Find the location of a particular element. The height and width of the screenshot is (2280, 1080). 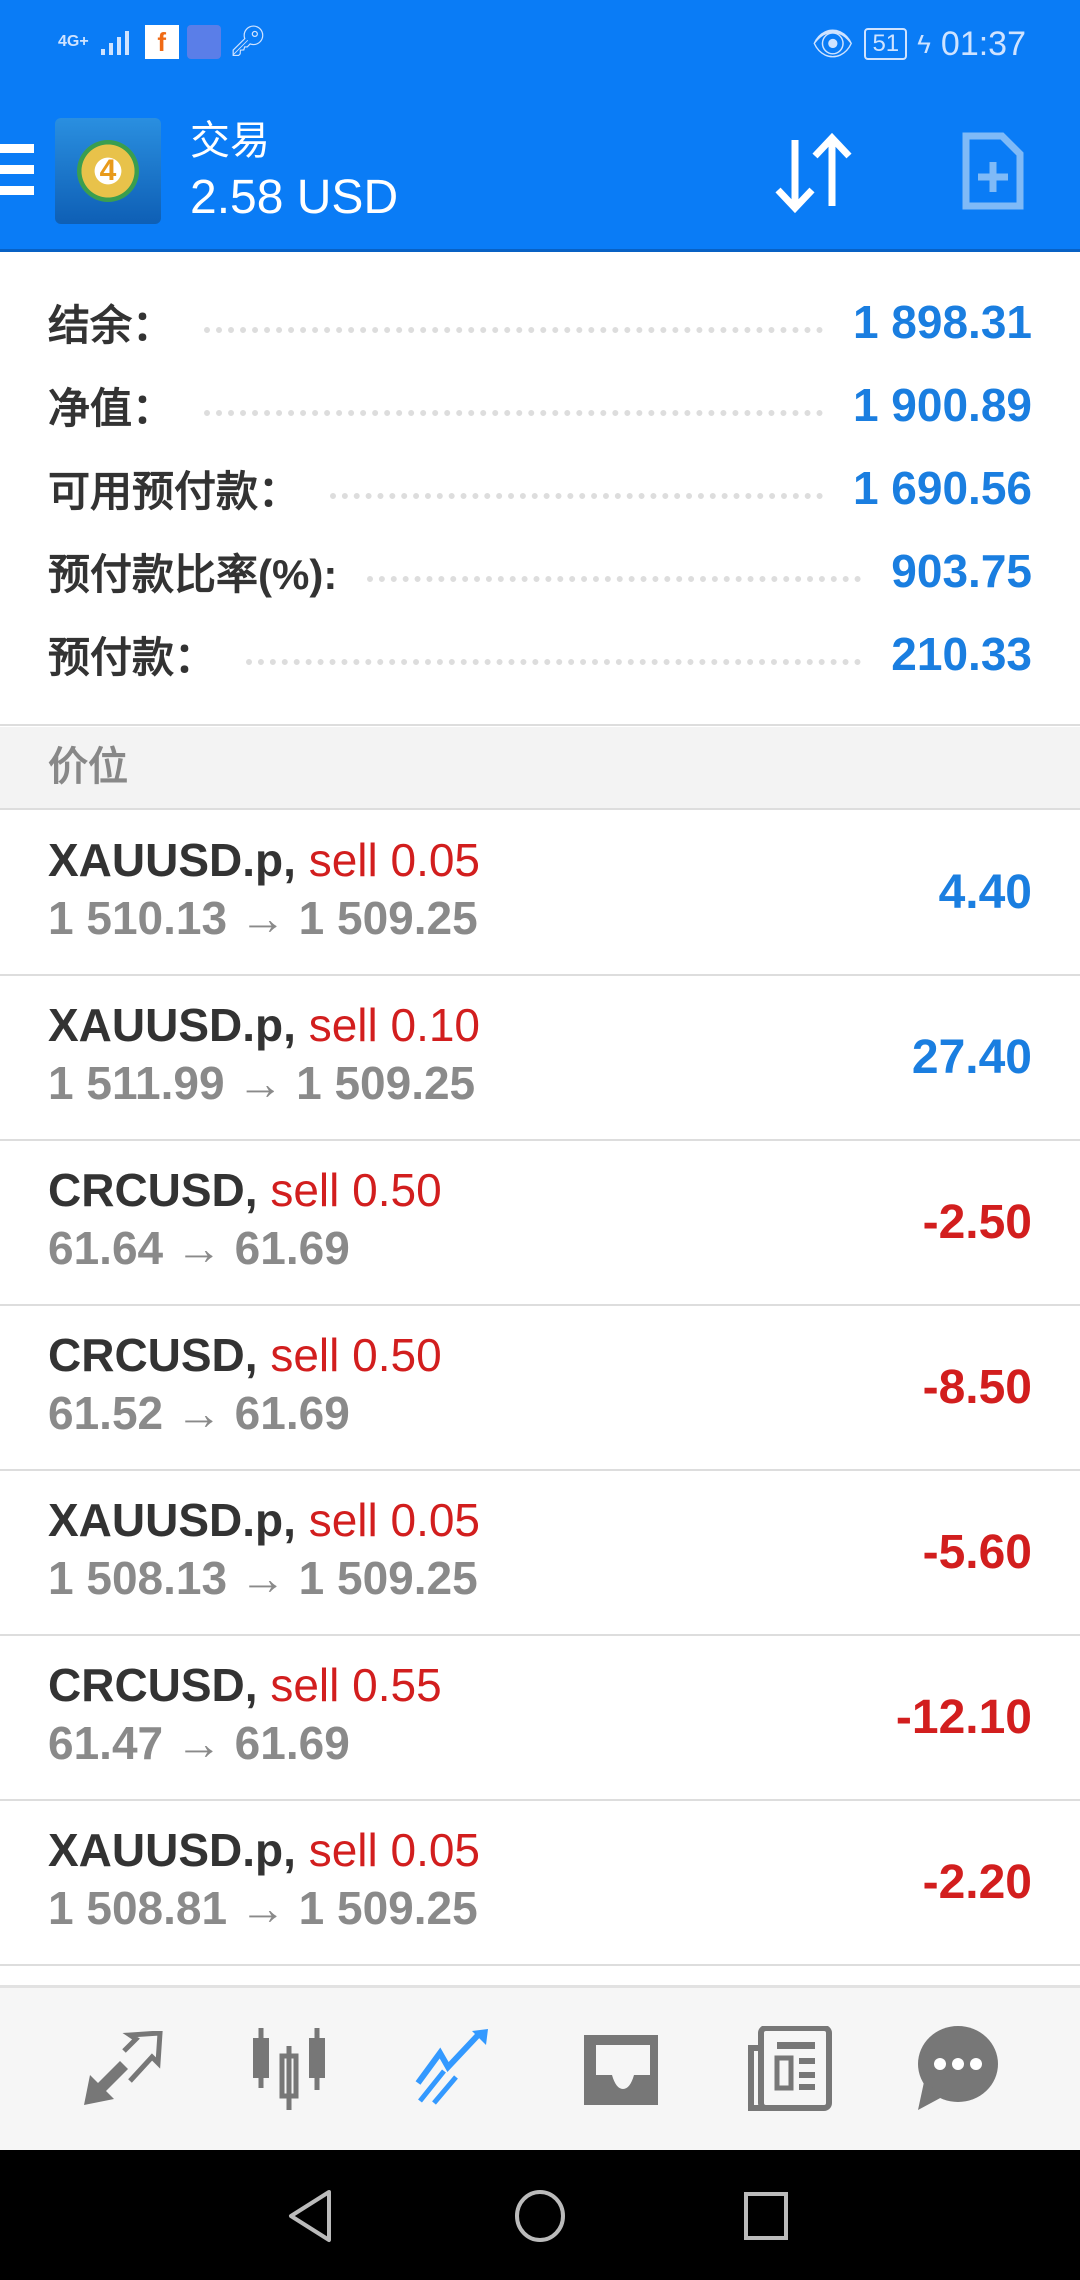

quotes-icon is located at coordinates (123, 2069).